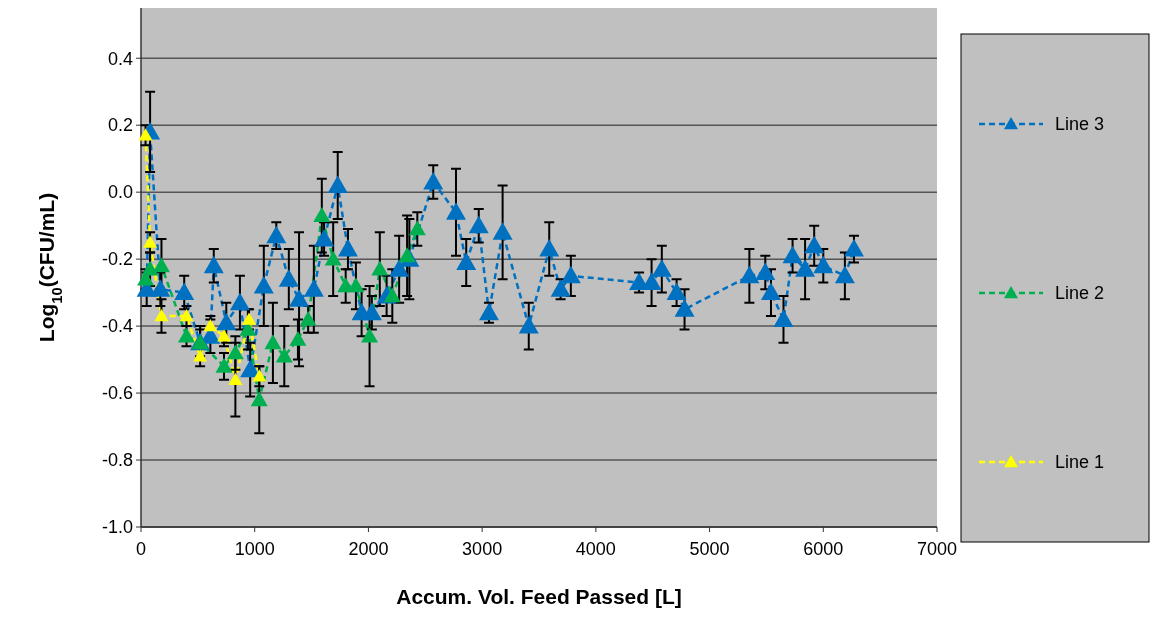 The height and width of the screenshot is (619, 1157). What do you see at coordinates (368, 549) in the screenshot?
I see `x-tick-label: 2000` at bounding box center [368, 549].